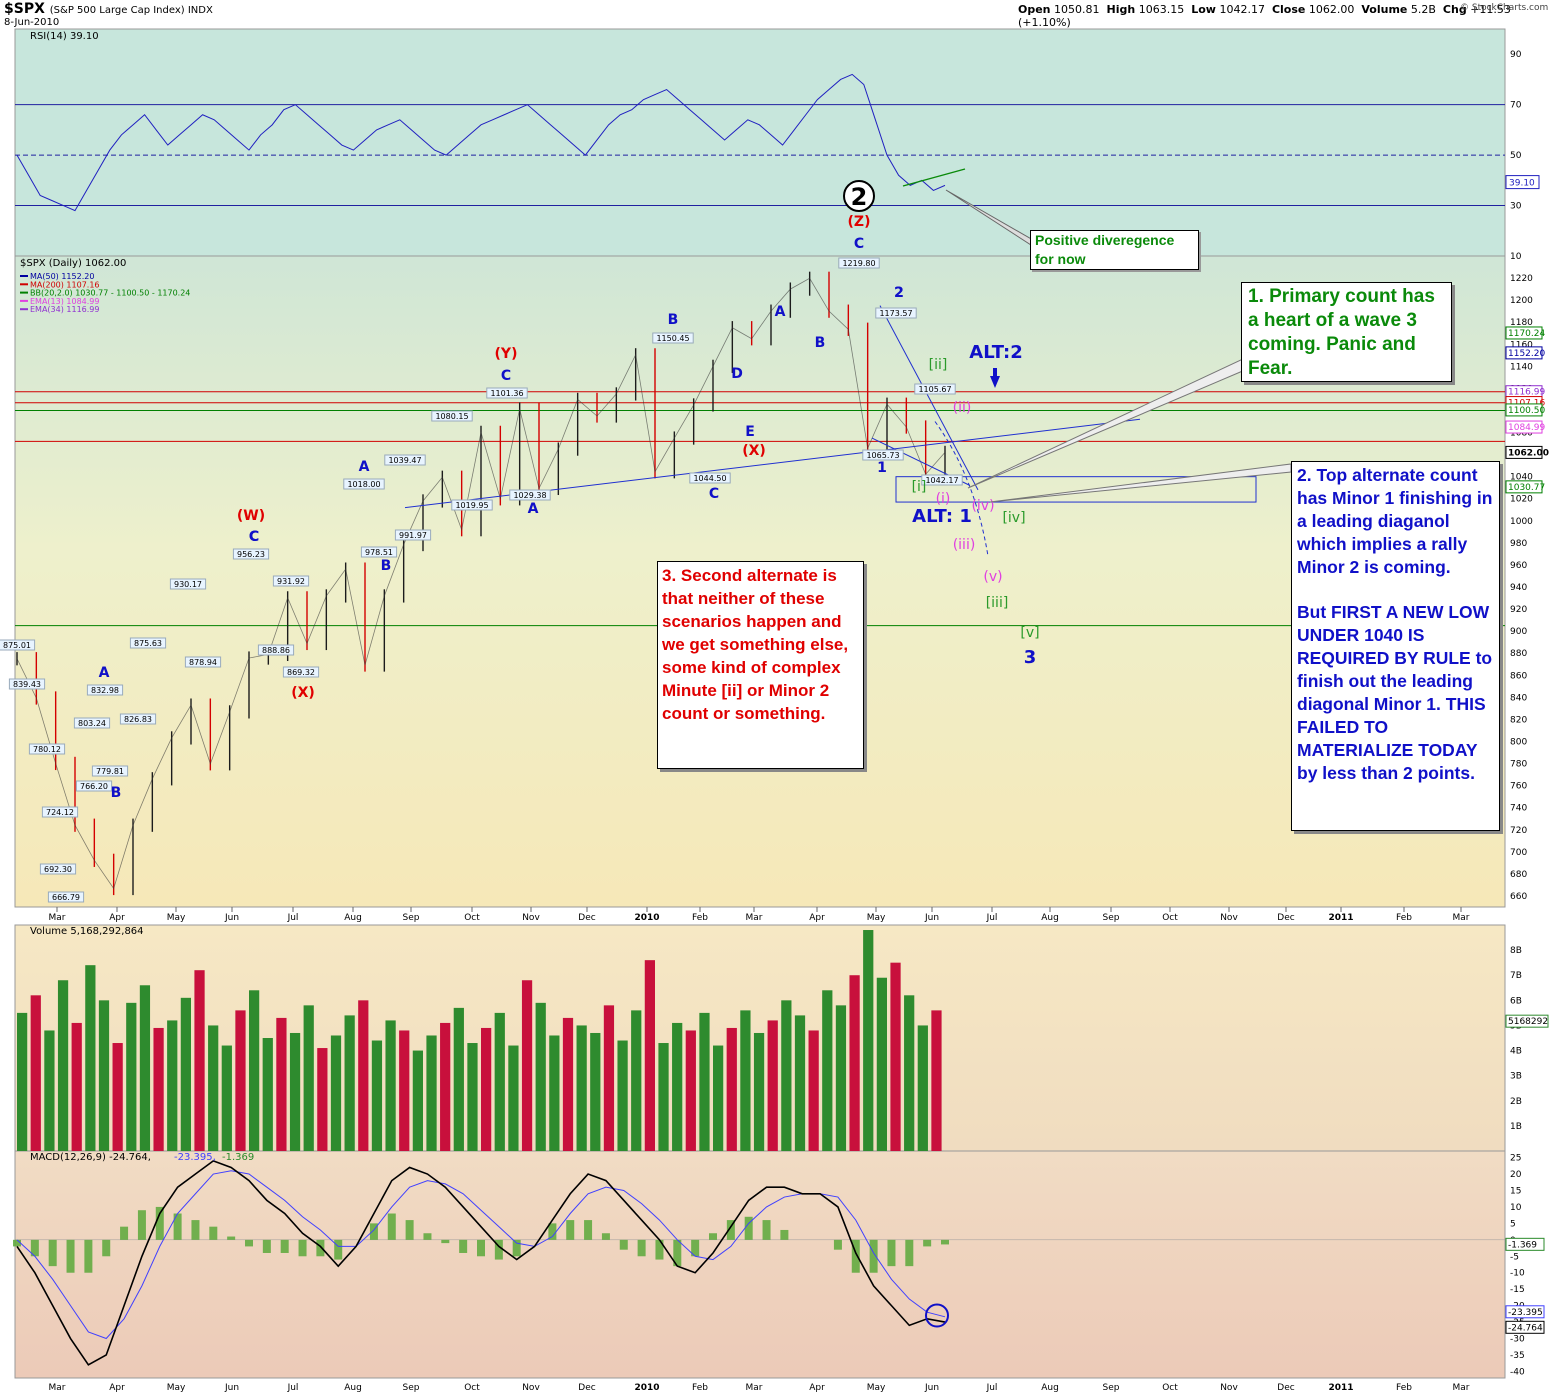 Image resolution: width=1550 pixels, height=1396 pixels. I want to click on pivot-label: 1042.17, so click(941, 480).